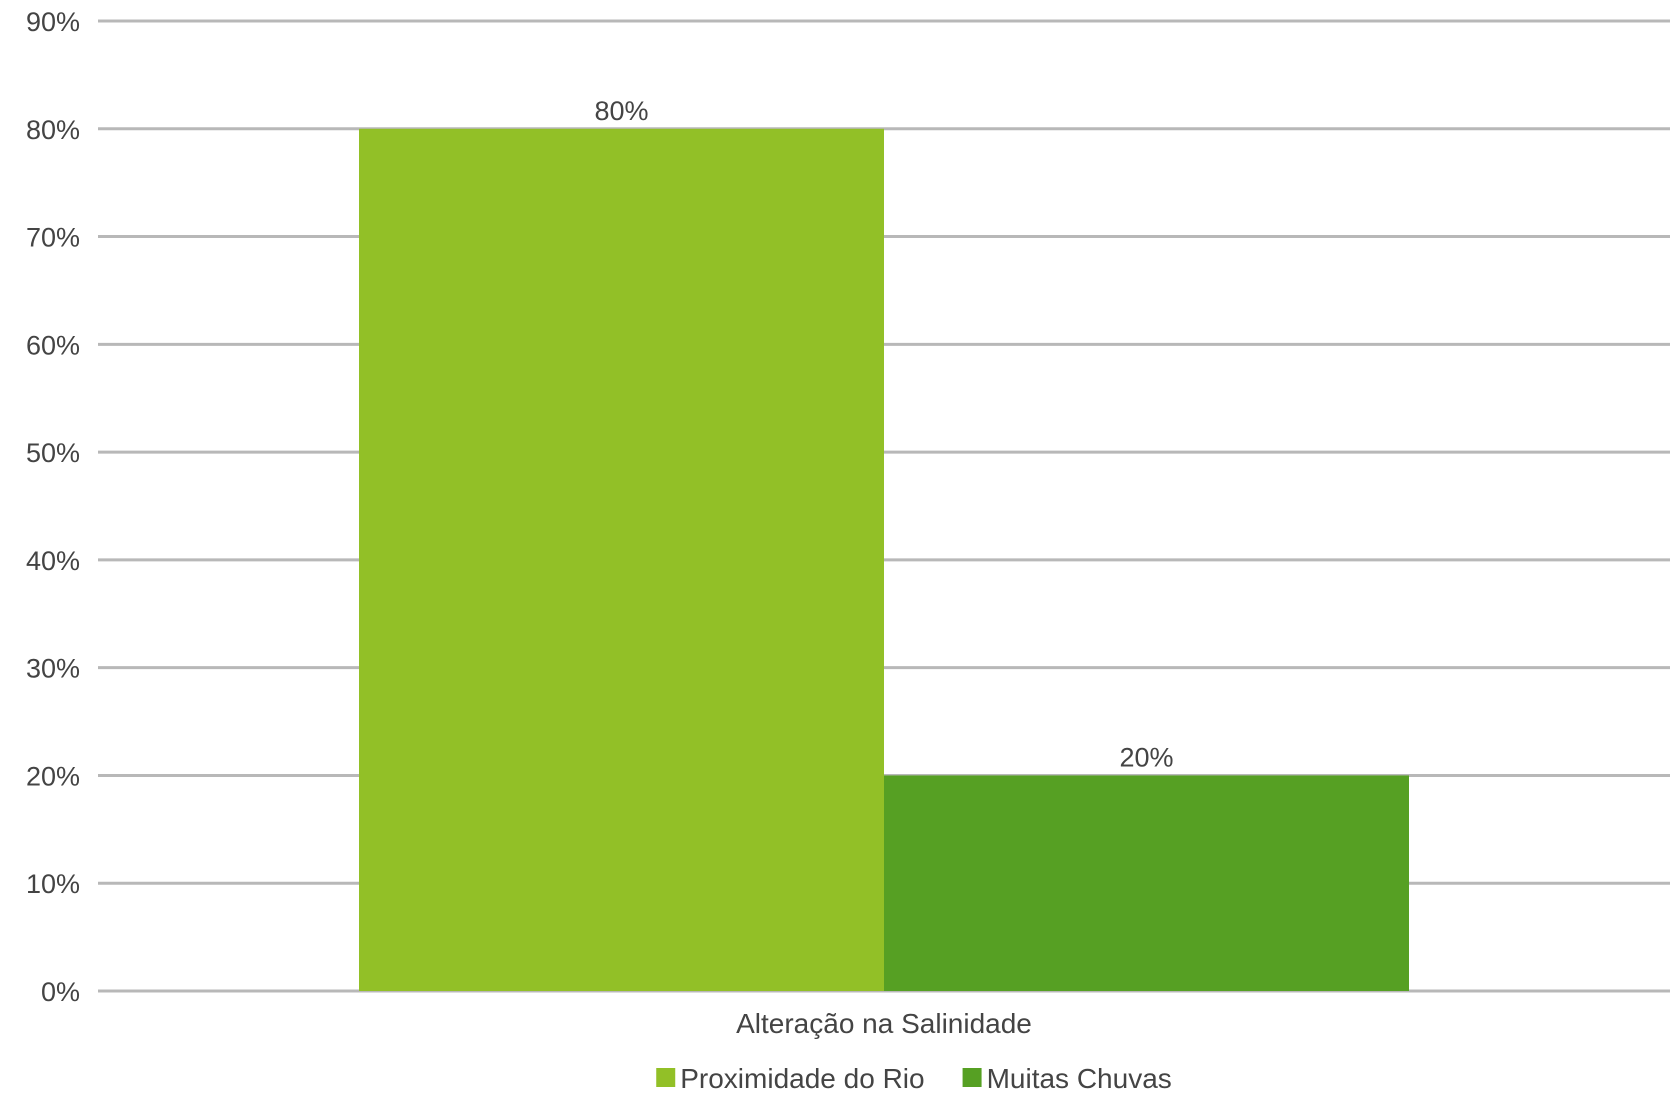 The image size is (1678, 1097). What do you see at coordinates (53, 238) in the screenshot?
I see `y-tick-label: 70%` at bounding box center [53, 238].